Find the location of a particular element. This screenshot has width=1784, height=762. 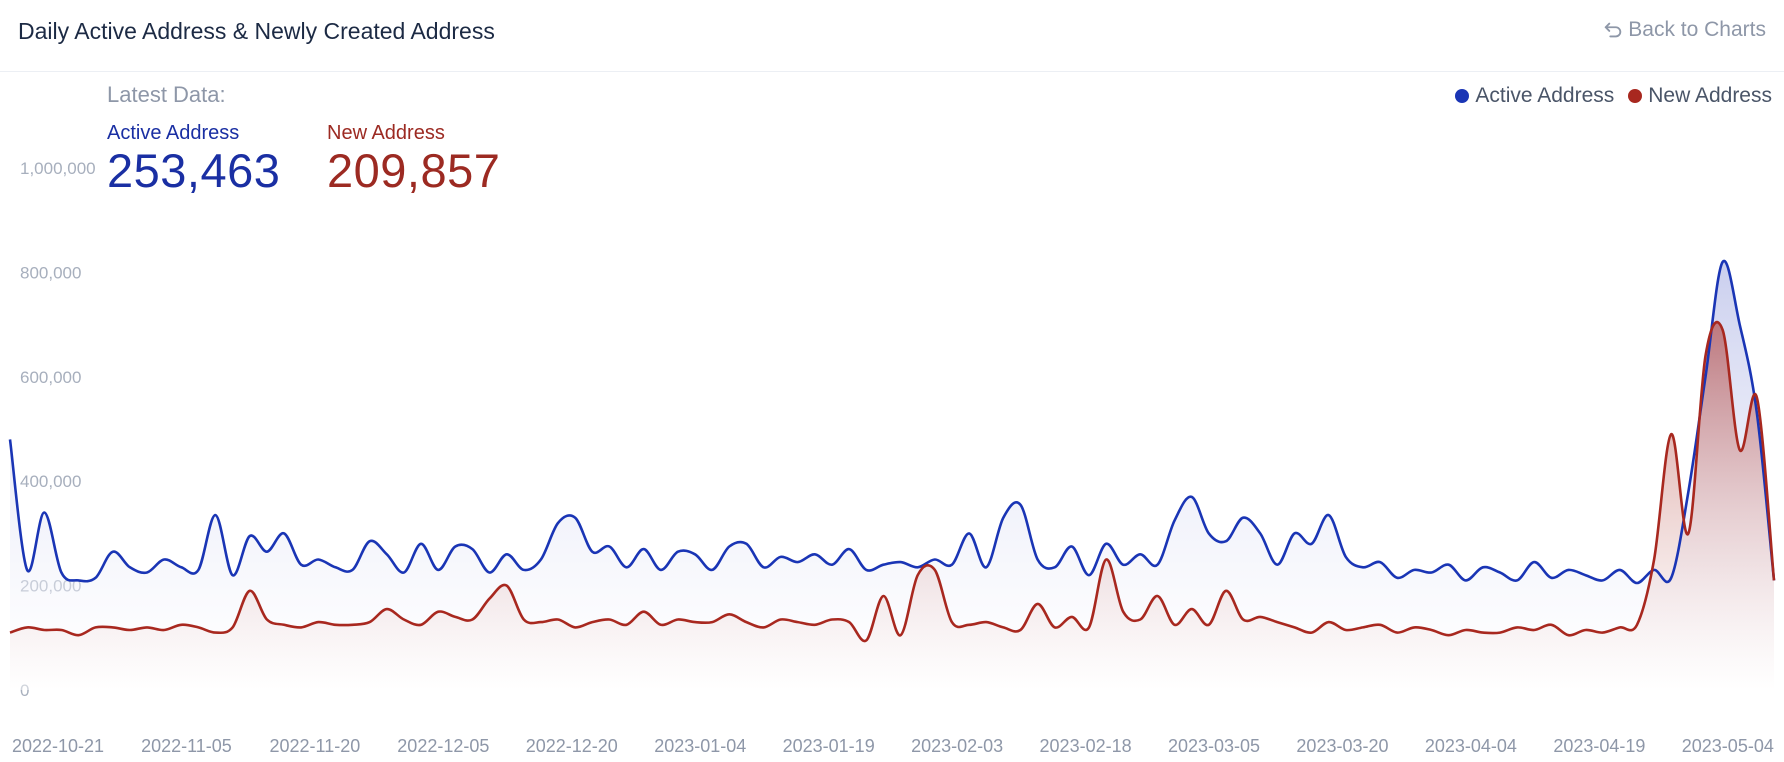

x-tick-label: 2023-04-04 is located at coordinates (1471, 746).